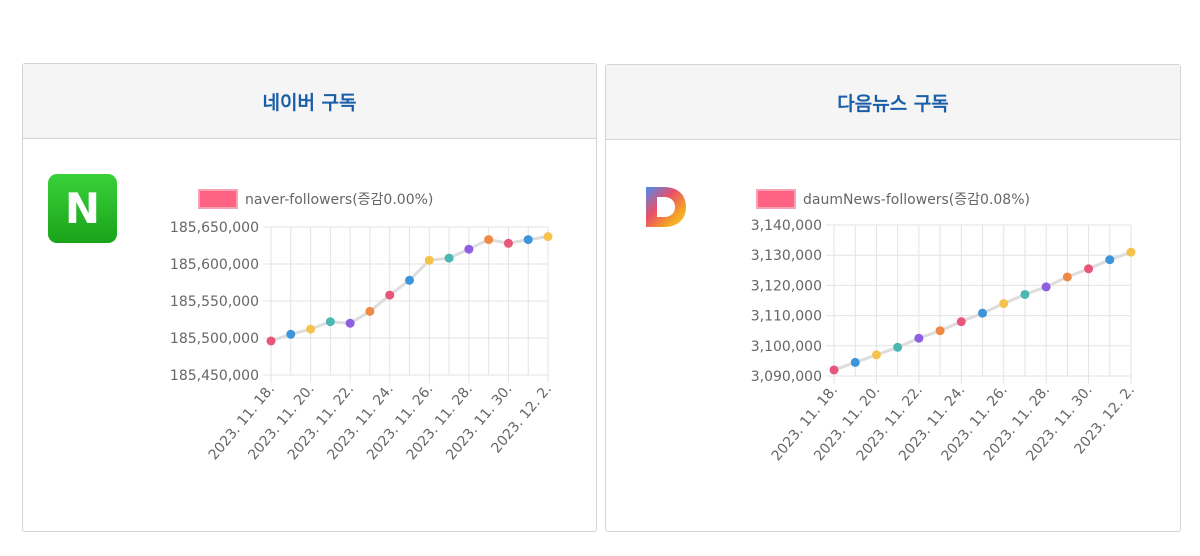  I want to click on naver-y-tick-label: 185,450,000, so click(214, 376).